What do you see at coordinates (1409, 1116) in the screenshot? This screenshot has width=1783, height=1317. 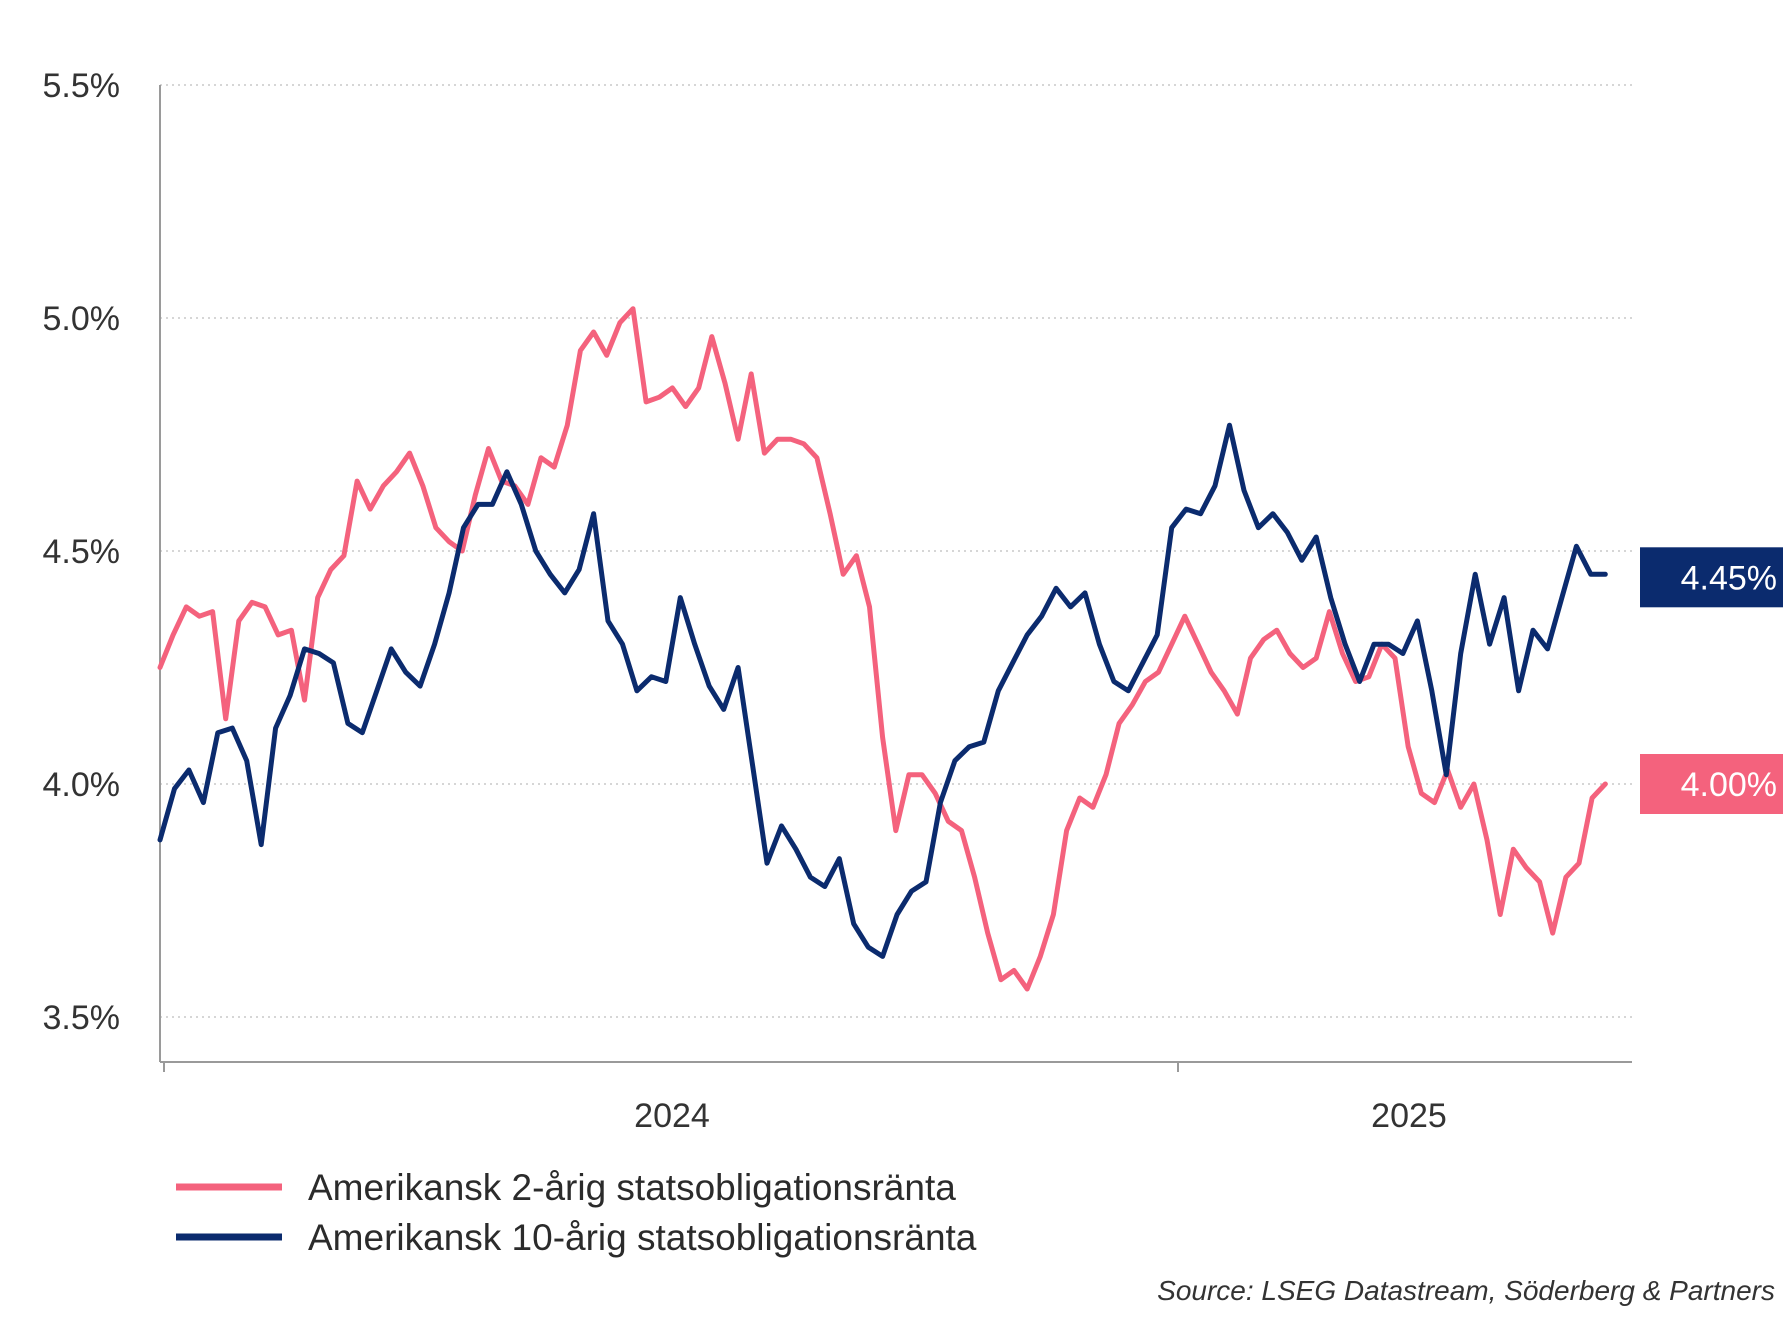 I see `x-tick-label: 2025` at bounding box center [1409, 1116].